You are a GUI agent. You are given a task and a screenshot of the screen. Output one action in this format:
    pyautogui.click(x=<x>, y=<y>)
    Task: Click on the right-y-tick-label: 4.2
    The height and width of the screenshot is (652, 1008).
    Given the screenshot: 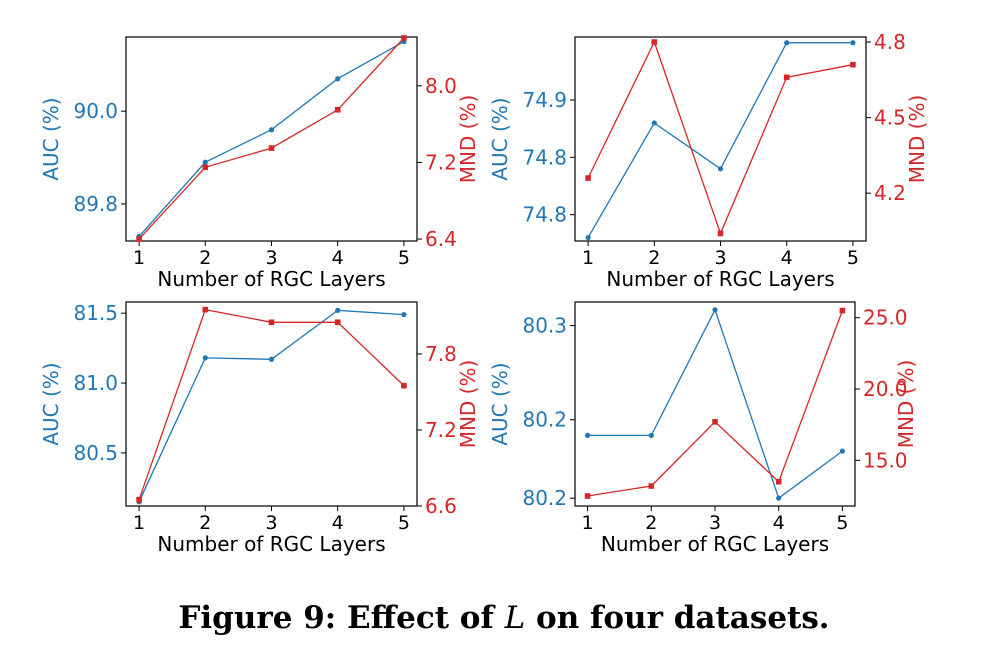 What is the action you would take?
    pyautogui.click(x=890, y=193)
    